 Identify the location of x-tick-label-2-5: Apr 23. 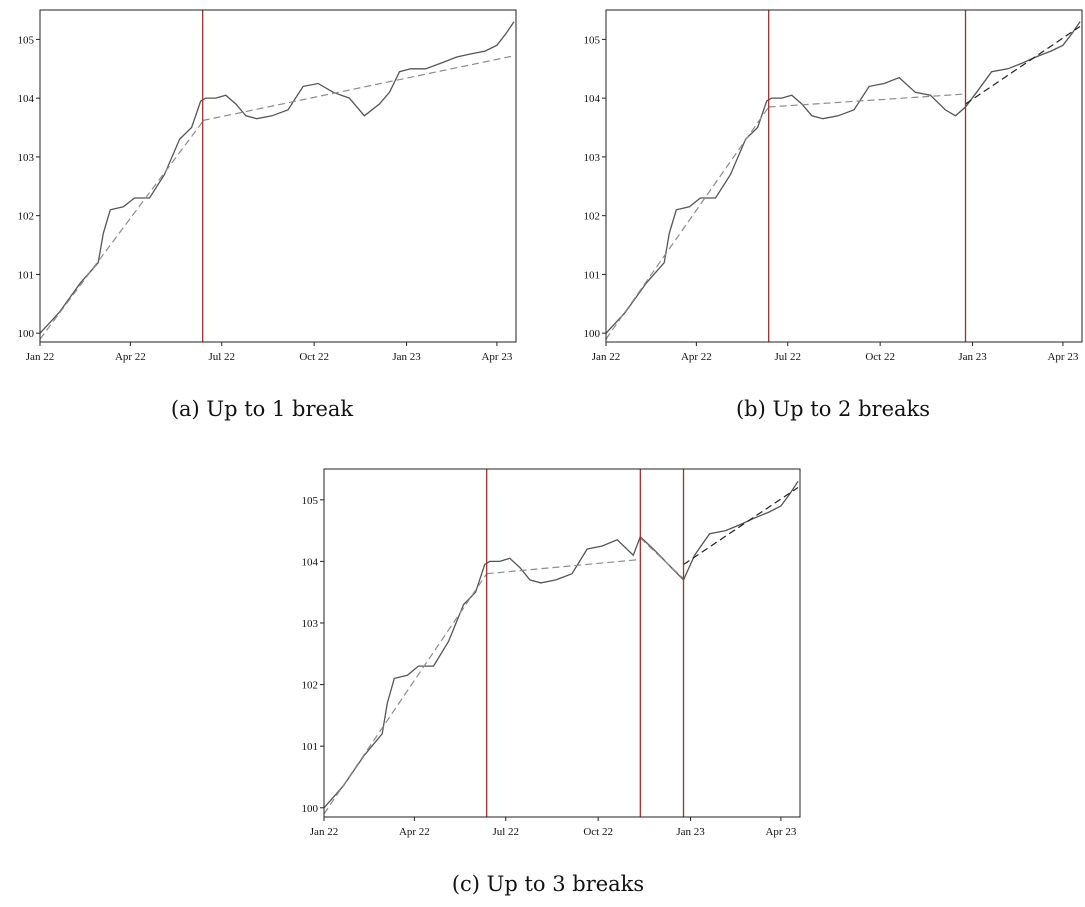
(1062, 357).